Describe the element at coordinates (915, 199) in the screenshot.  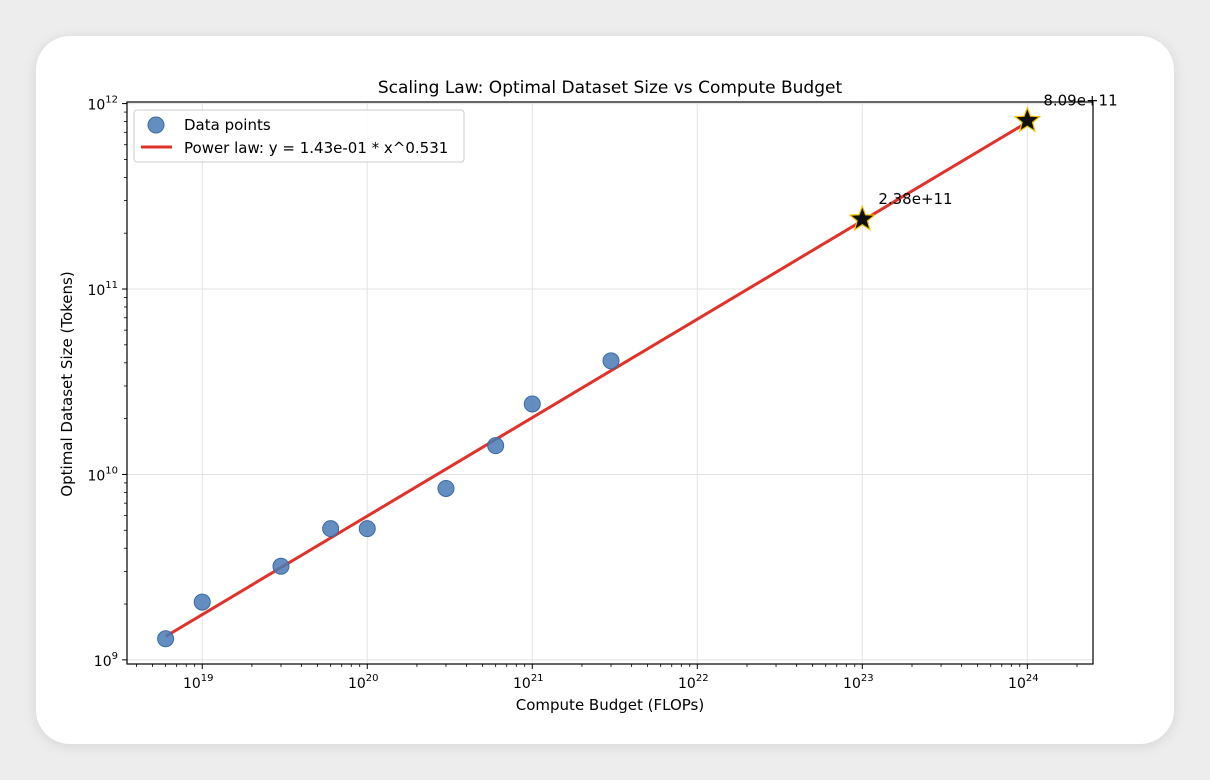
I see `prediction-label: 2.38e+11` at that location.